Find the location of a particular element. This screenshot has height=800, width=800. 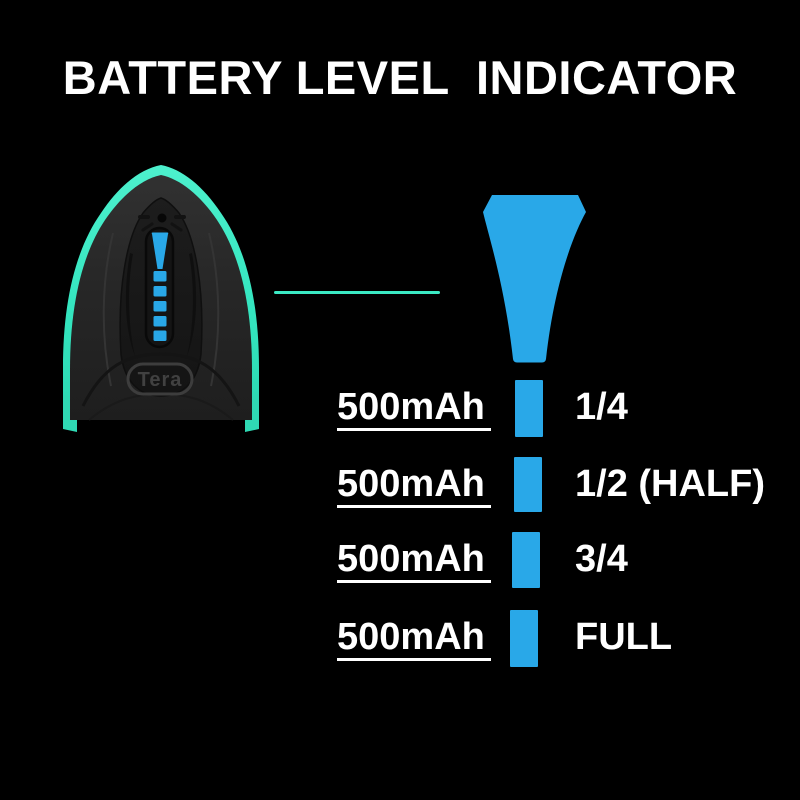

battery-level-row: 500mAh 1/4 is located at coordinates (400, 414).